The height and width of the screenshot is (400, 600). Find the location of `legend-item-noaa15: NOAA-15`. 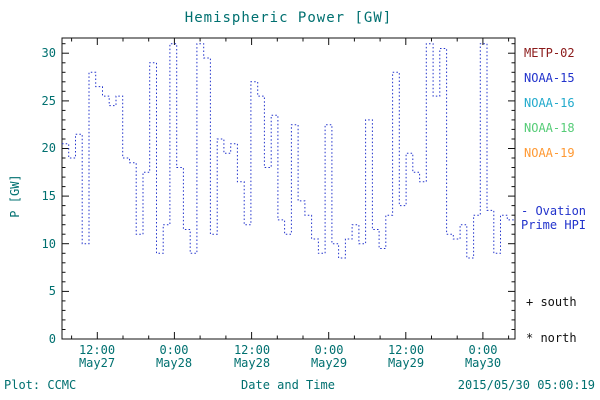

legend-item-noaa15: NOAA-15 is located at coordinates (549, 78).